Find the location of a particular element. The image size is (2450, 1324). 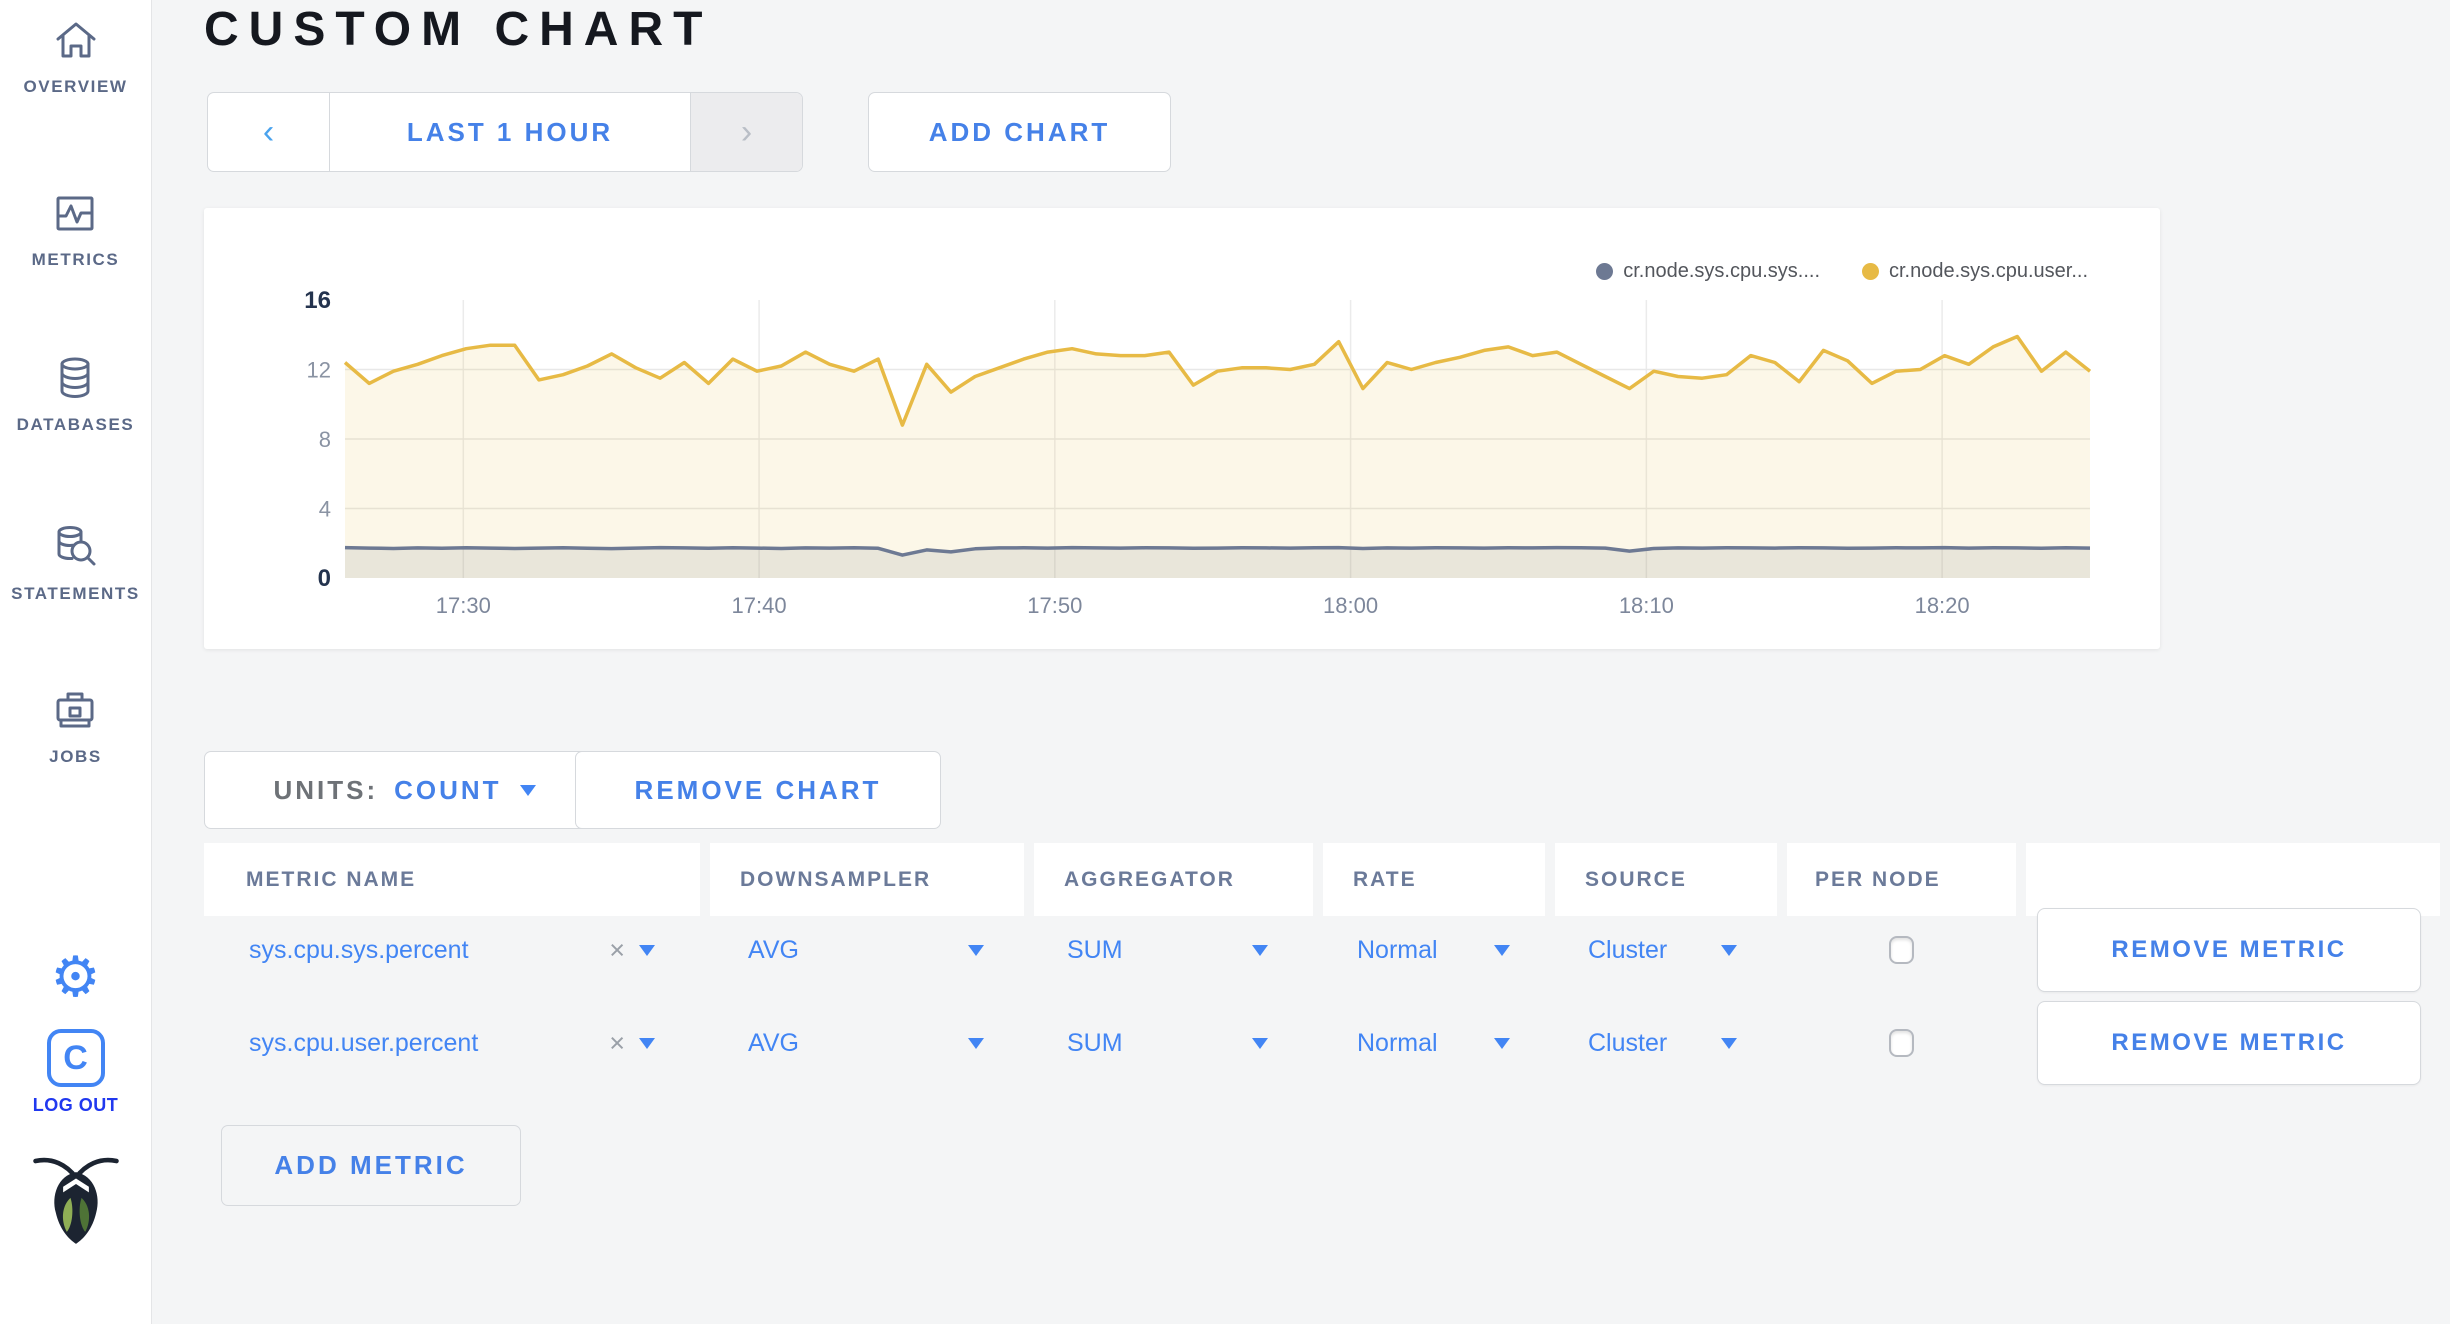

sidebar-item-databases: DATABASES is located at coordinates (76, 394).